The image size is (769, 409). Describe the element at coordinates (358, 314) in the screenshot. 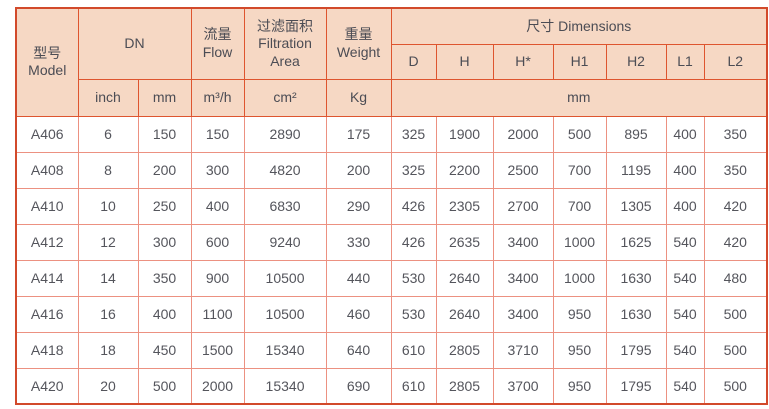

I see `cell-weight: 460` at that location.